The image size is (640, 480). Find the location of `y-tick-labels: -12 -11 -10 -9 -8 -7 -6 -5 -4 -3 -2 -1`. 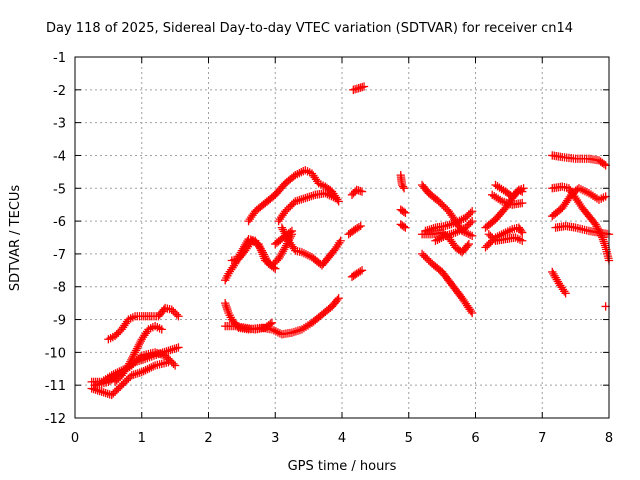

y-tick-labels: -12 -11 -10 -9 -8 -7 -6 -5 -4 -3 -2 -1 is located at coordinates (55, 239).